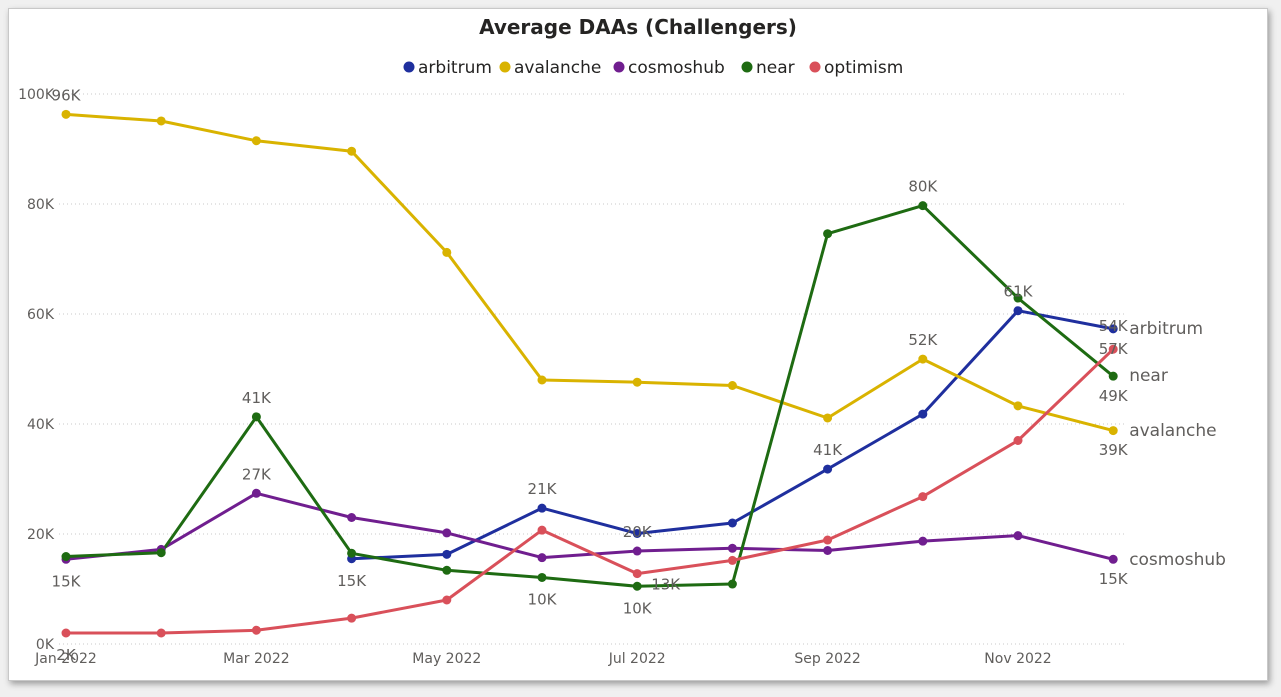  I want to click on legend-item-cosmoshub: cosmoshub, so click(676, 68).